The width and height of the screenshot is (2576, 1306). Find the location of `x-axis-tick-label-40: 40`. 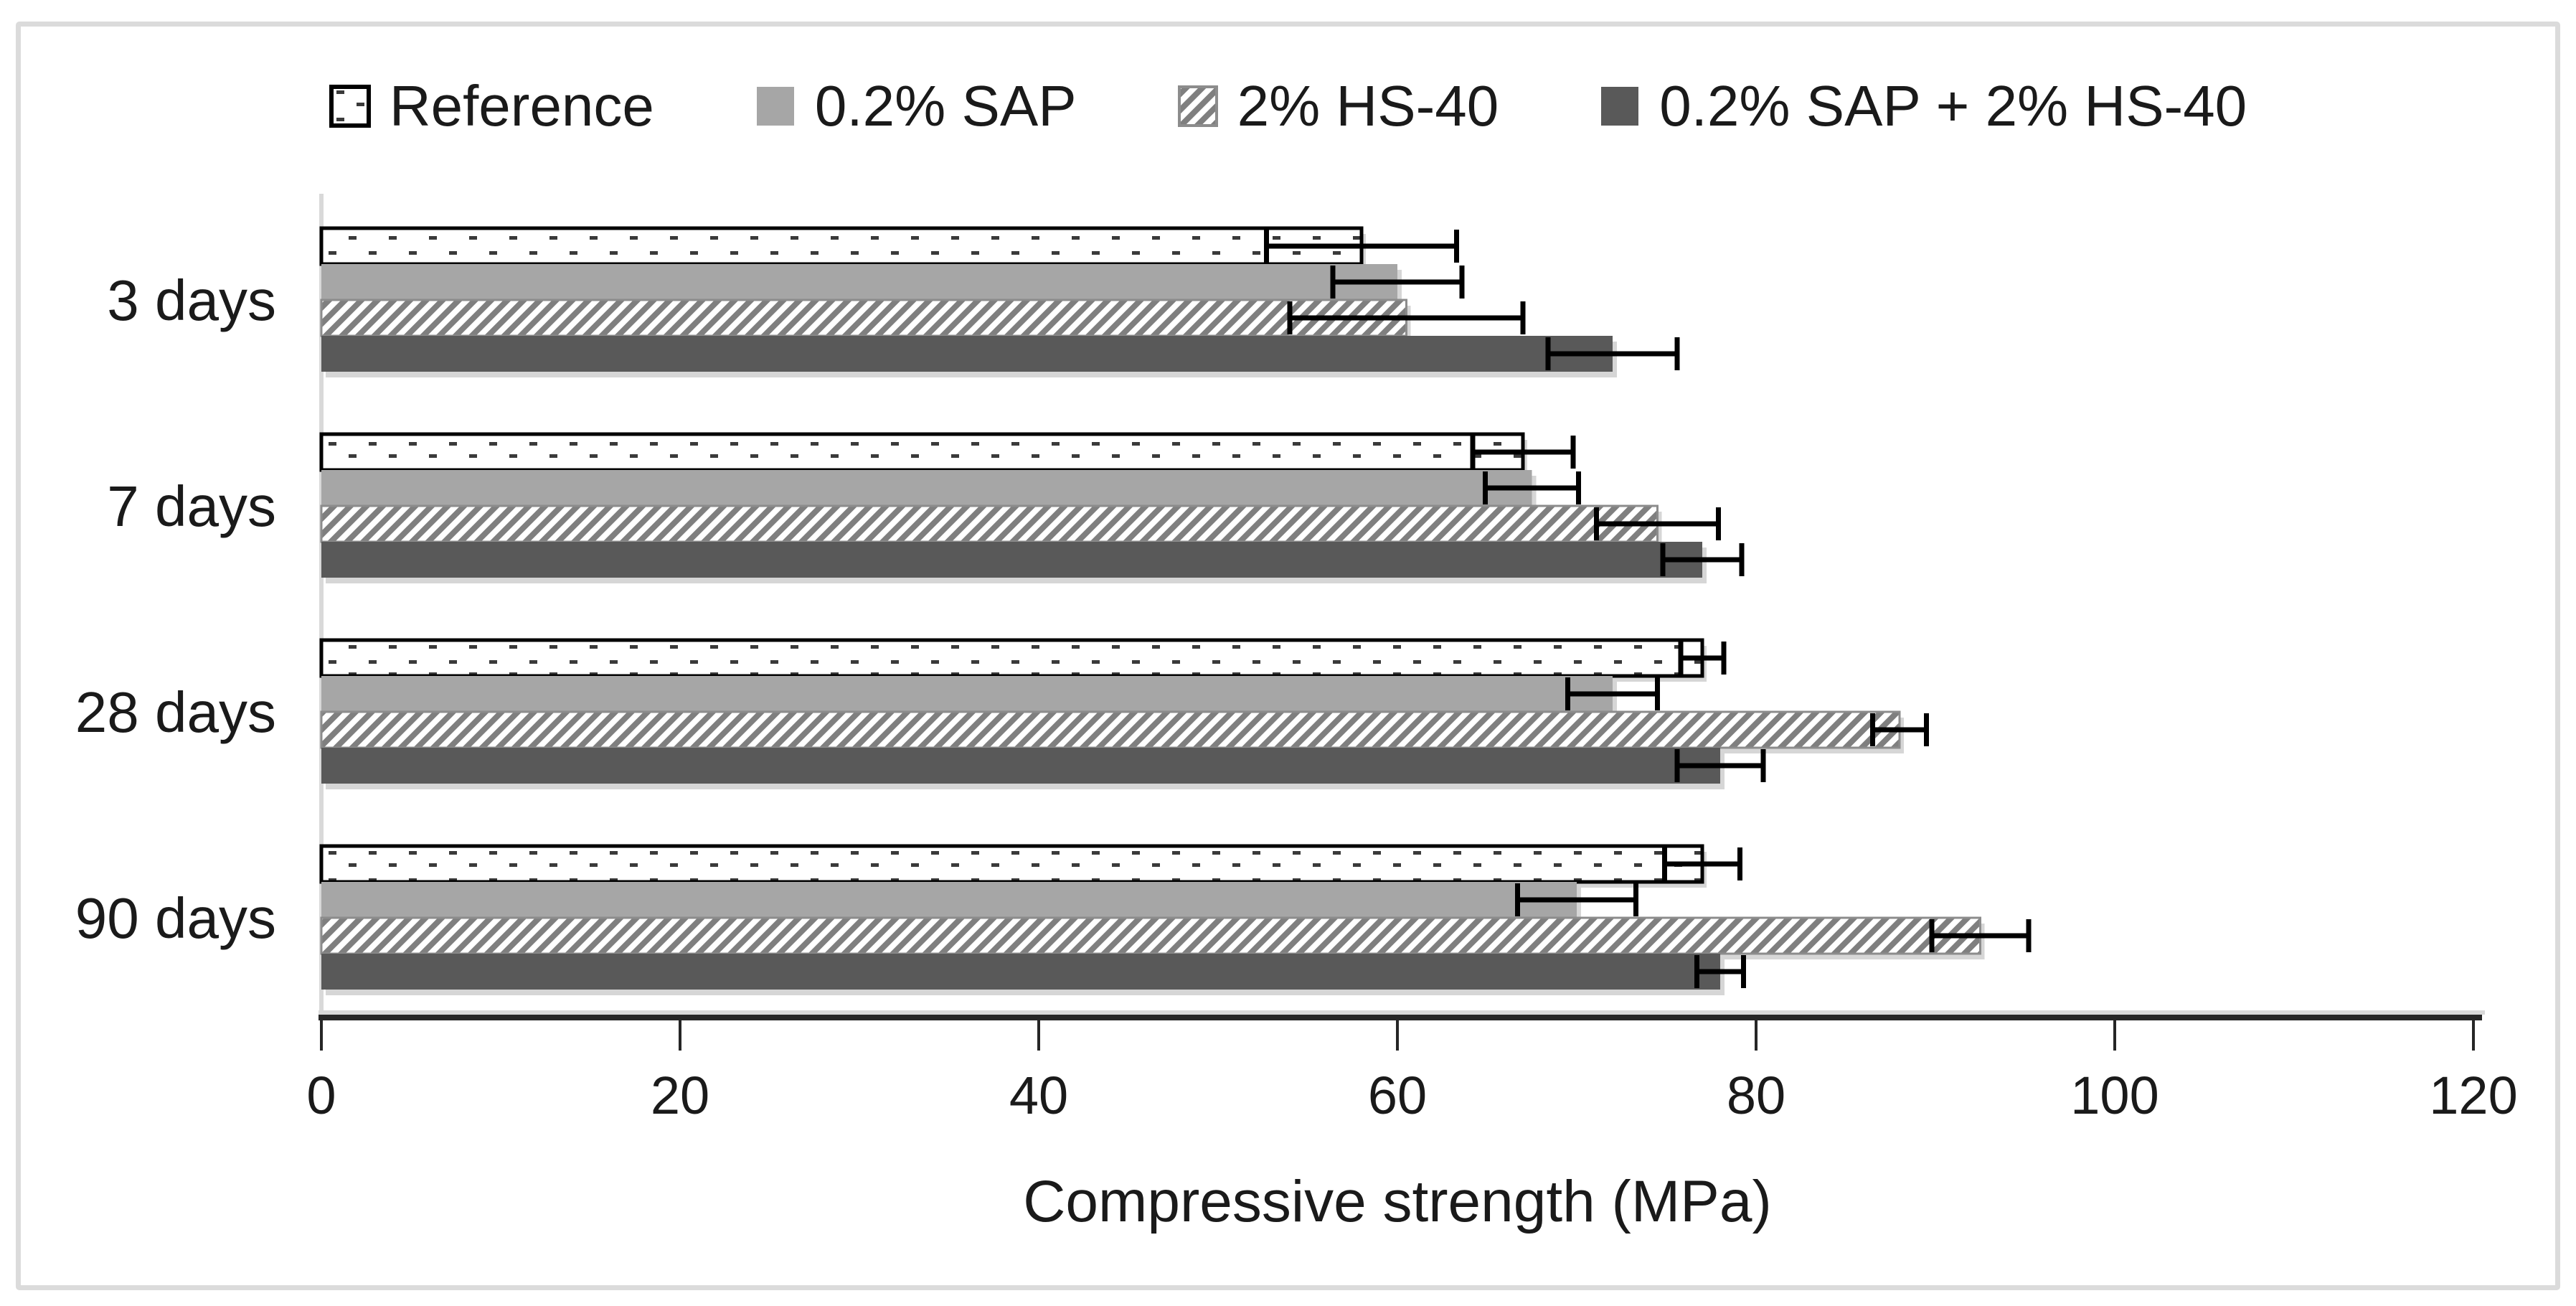

x-axis-tick-label-40: 40 is located at coordinates (1038, 1095).